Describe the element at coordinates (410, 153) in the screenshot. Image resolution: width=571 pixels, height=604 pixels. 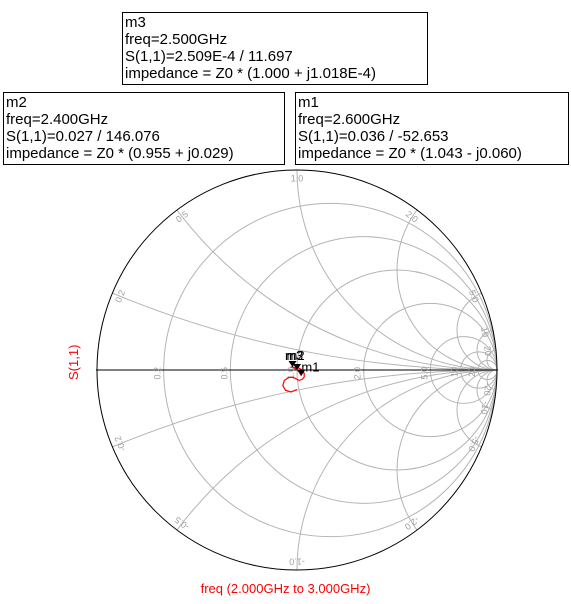
I see `marker-impedance: impedance = Z0 * (1.043 - j0.060)` at that location.